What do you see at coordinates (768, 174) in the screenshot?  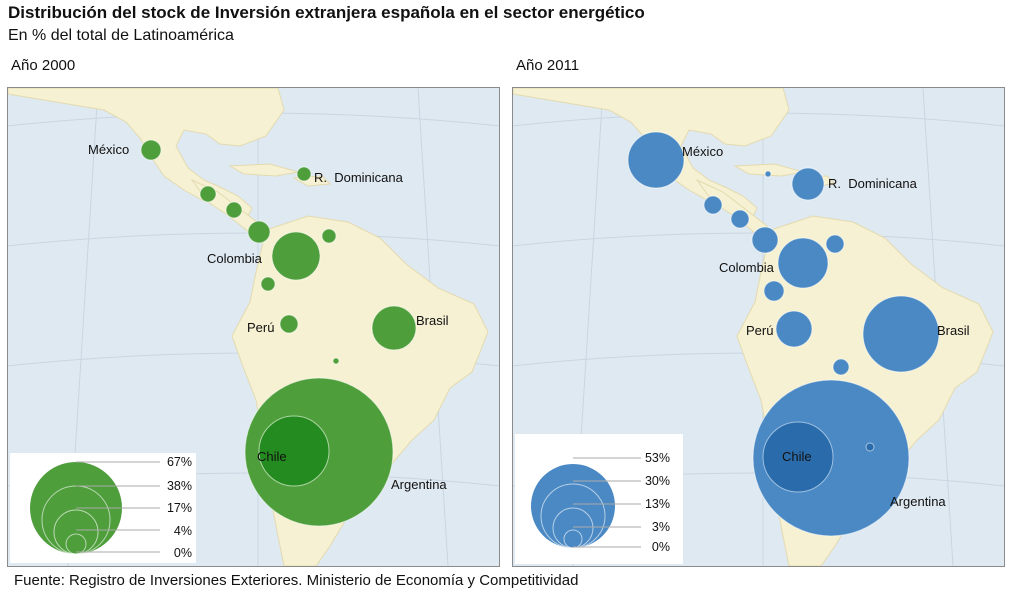 I see `bubble-cuba` at bounding box center [768, 174].